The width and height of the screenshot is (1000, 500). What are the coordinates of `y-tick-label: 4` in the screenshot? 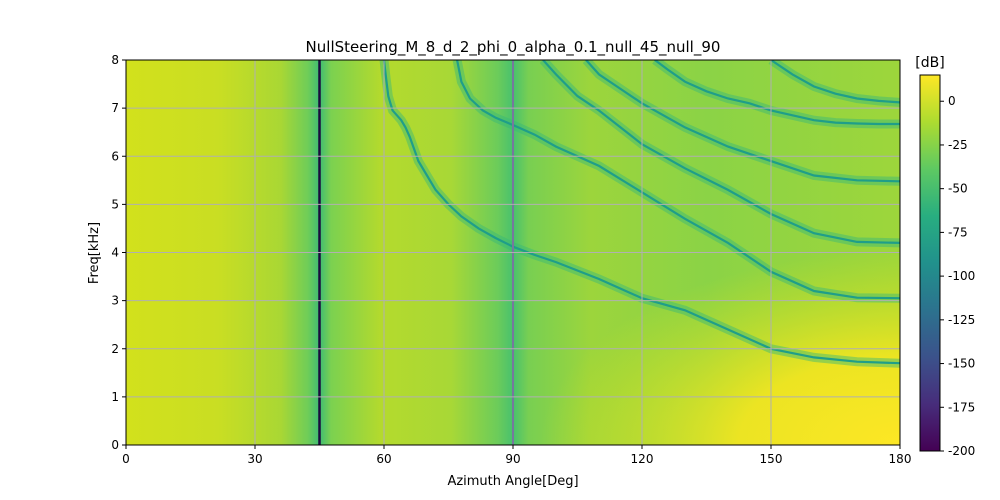 It's located at (115, 253).